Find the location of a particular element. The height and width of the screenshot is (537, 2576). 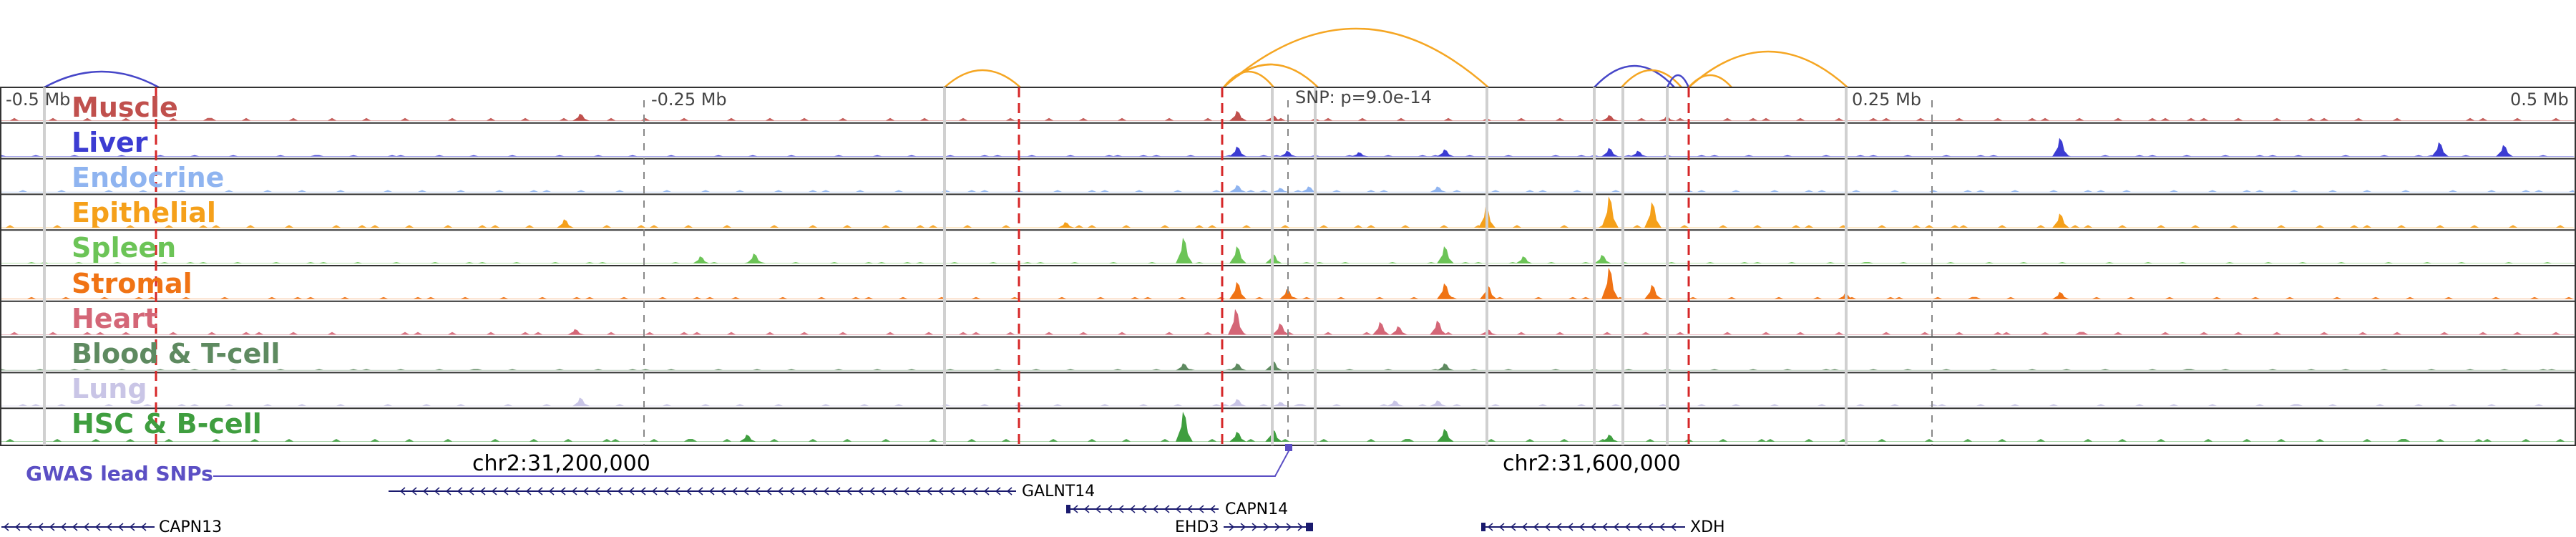

track-label-heart: Heart is located at coordinates (114, 318).